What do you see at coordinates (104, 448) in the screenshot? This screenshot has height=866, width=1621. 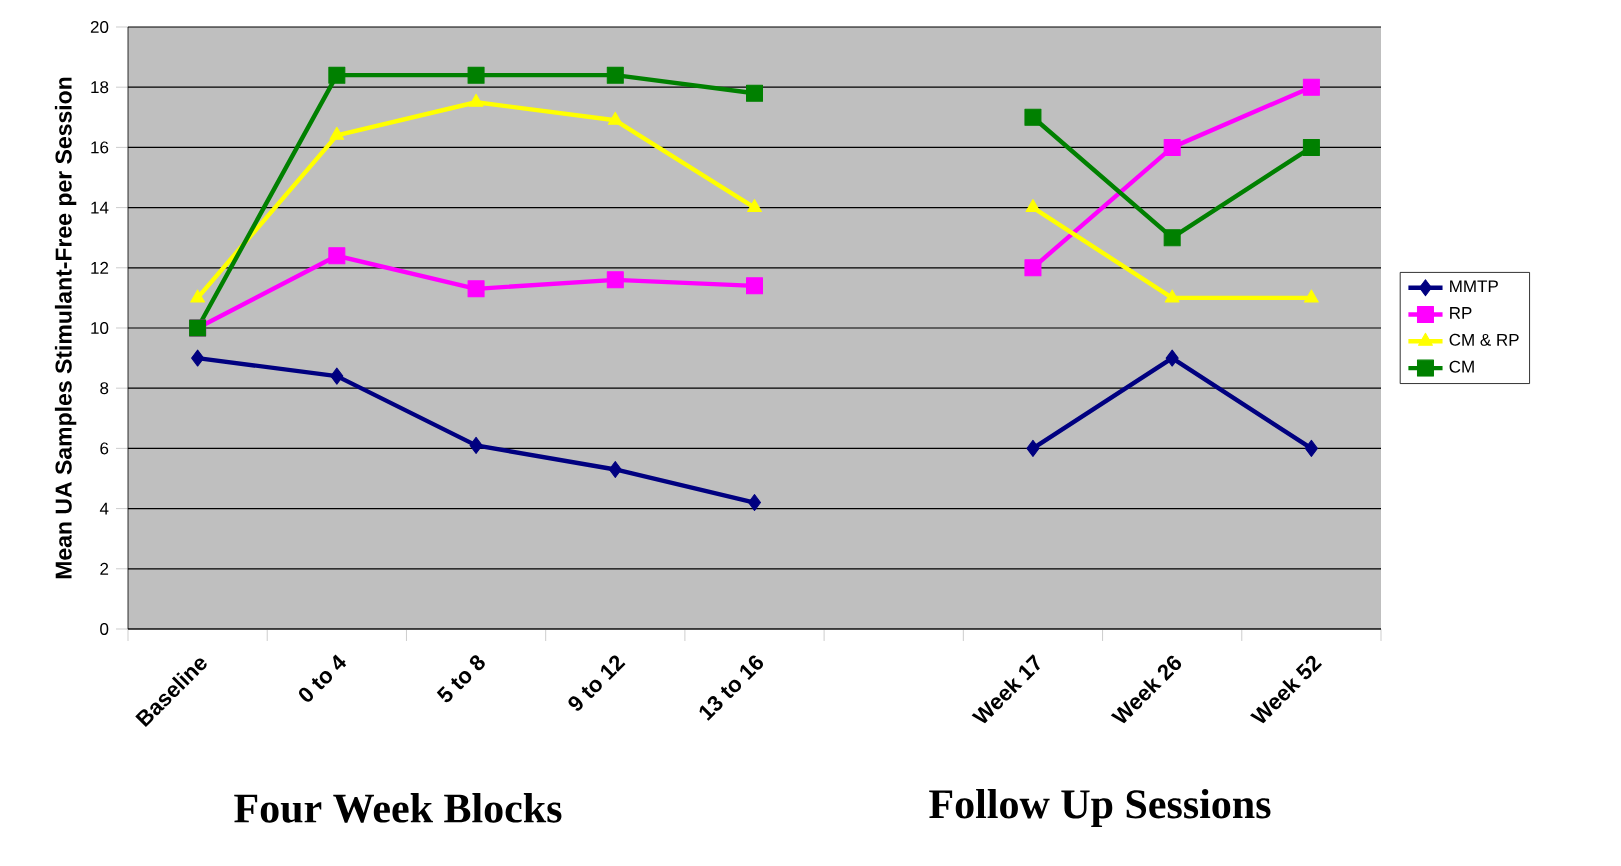 I see `y-tick-label: 6` at bounding box center [104, 448].